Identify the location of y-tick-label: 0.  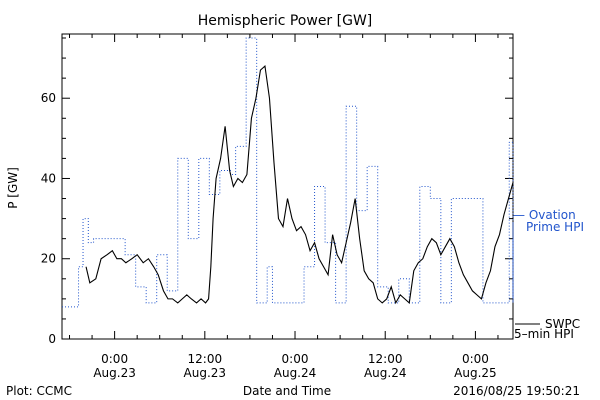
(52, 339).